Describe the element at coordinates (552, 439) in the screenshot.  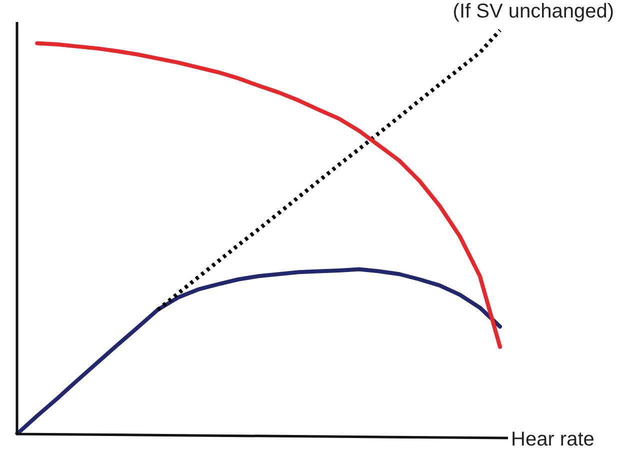
I see `x-axis-title: Hear rate` at that location.